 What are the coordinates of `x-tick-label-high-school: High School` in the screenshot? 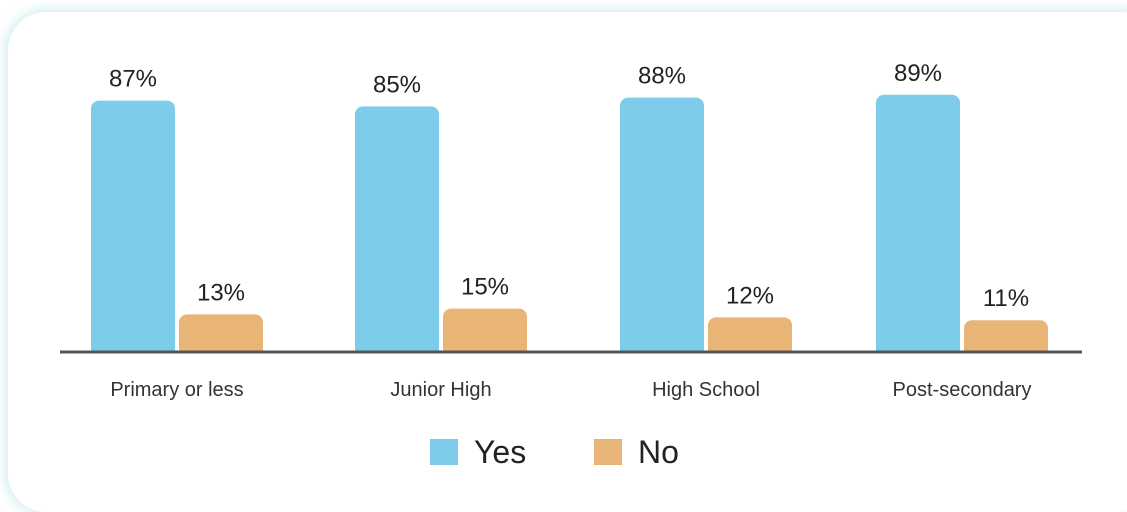 It's located at (706, 390).